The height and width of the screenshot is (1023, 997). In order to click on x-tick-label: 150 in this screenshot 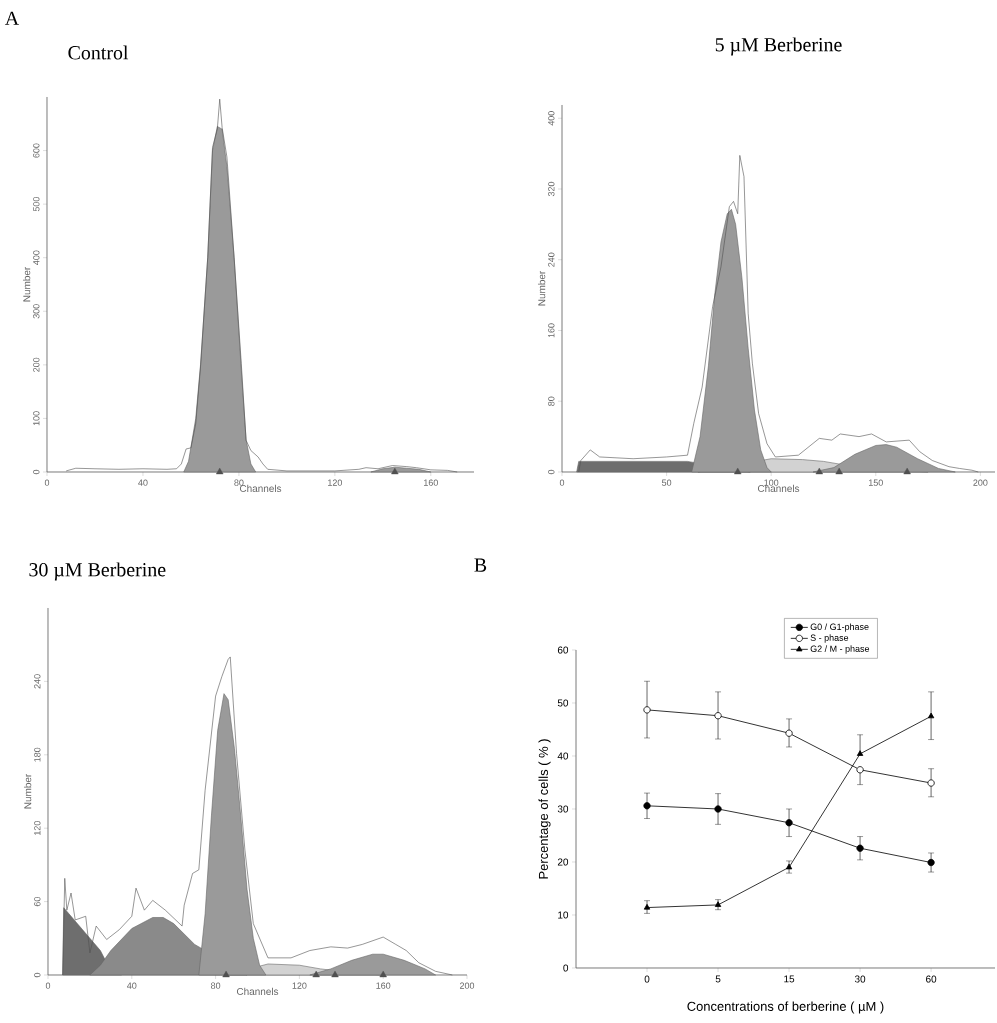, I will do `click(875, 482)`.